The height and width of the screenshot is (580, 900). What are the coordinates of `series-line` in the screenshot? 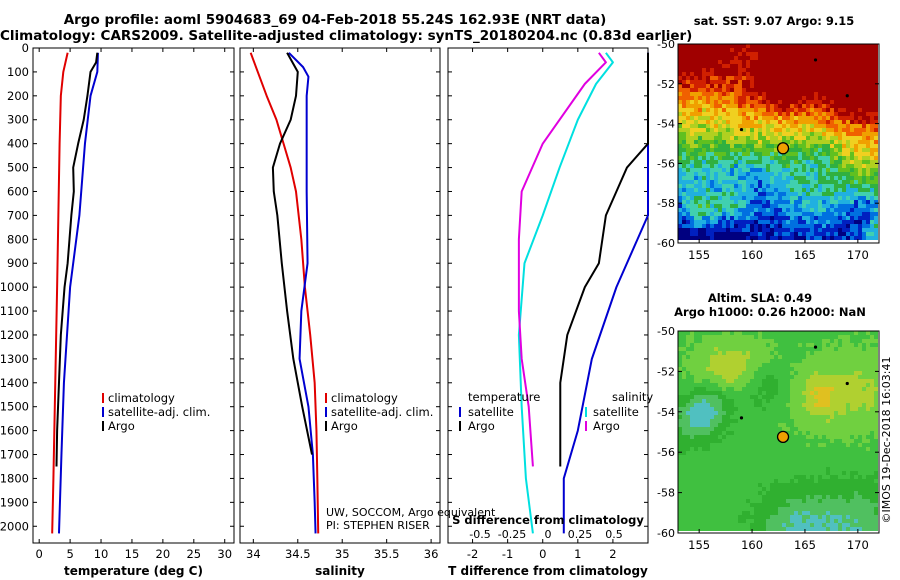 It's located at (604, 259).